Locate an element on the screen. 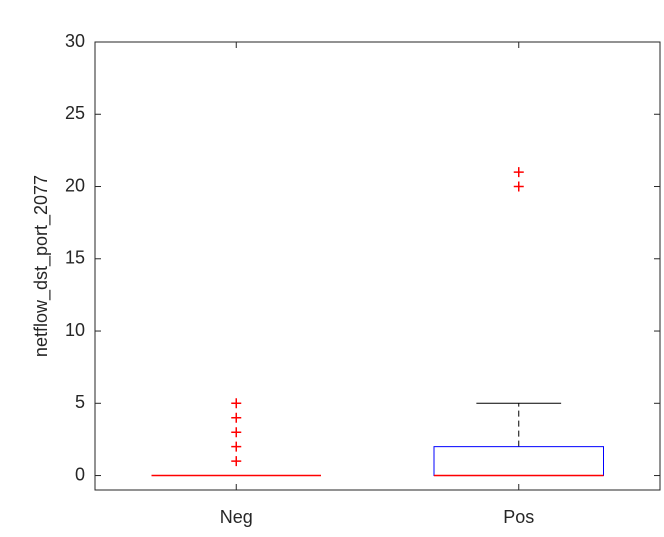 This screenshot has width=664, height=537. y-tick-label: 20 is located at coordinates (75, 185).